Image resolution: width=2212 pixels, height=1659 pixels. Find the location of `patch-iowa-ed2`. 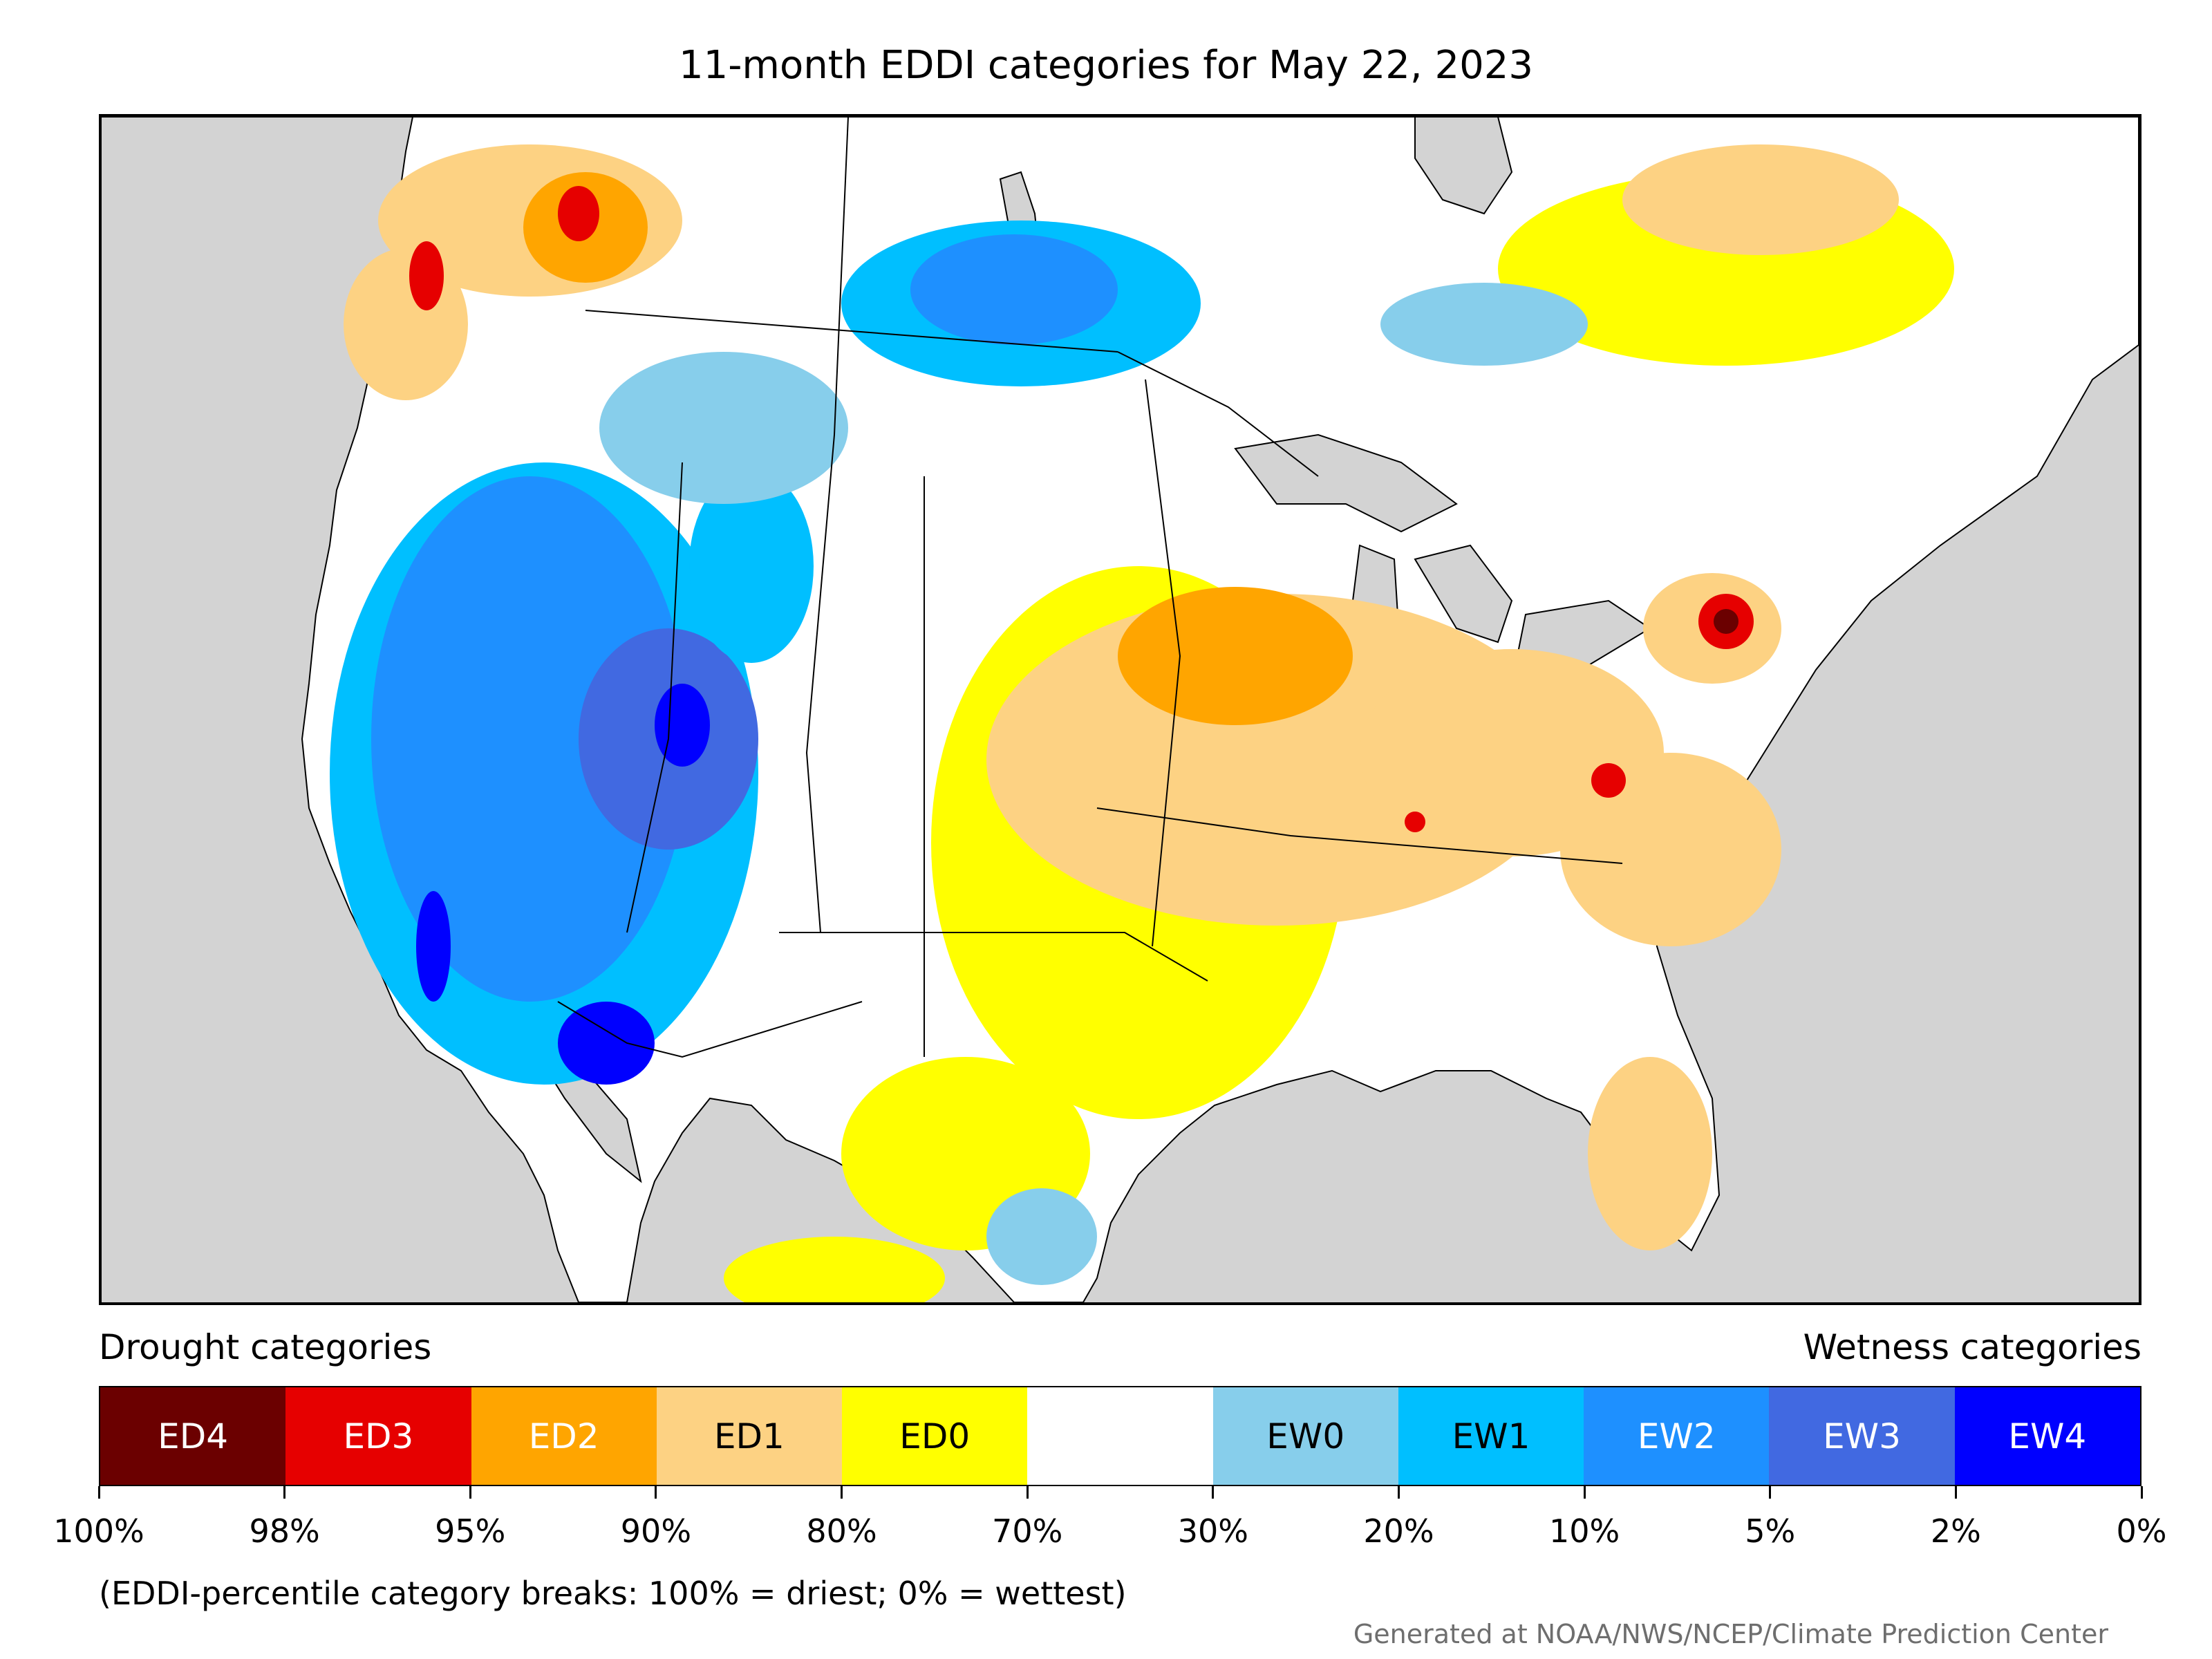

patch-iowa-ed2 is located at coordinates (1235, 656).